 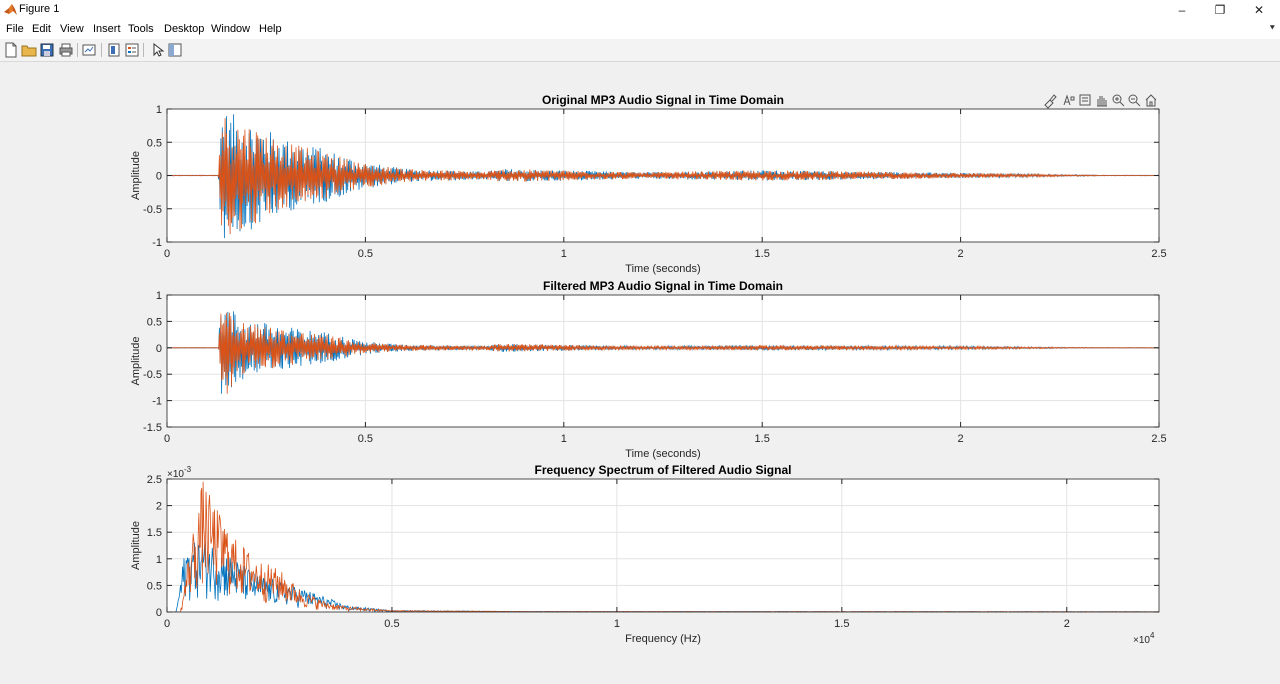 I want to click on insert-colorbar-icon, so click(x=114, y=50).